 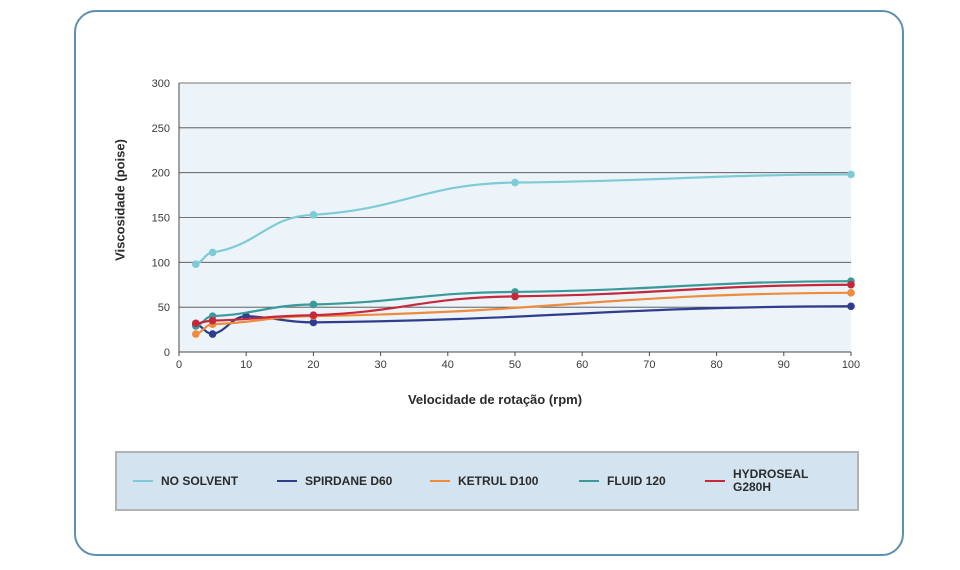 I want to click on legend-item-fluid-120: FLUID 120, so click(x=622, y=481).